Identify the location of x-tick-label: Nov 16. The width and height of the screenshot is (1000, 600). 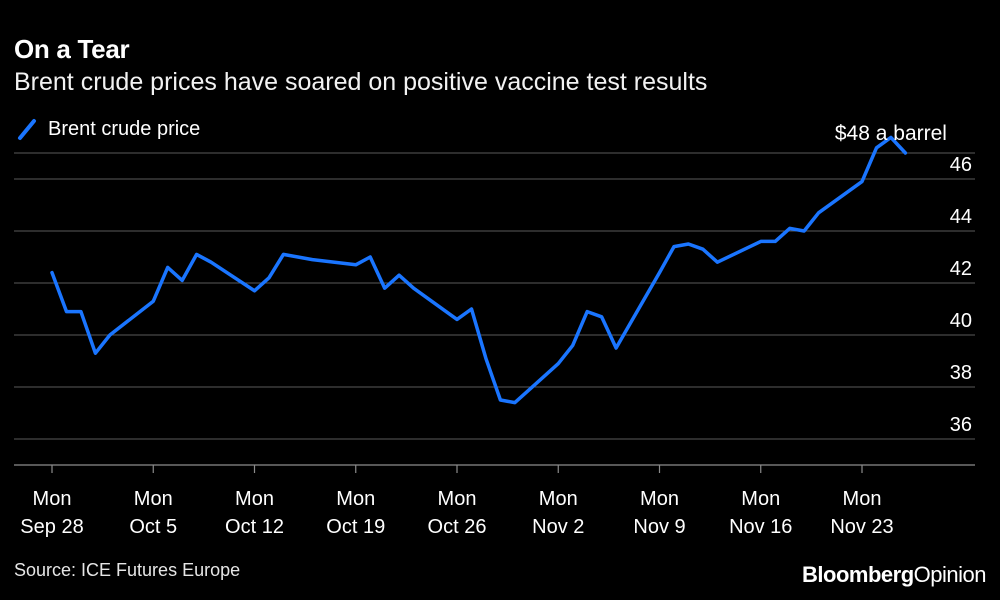
(760, 527).